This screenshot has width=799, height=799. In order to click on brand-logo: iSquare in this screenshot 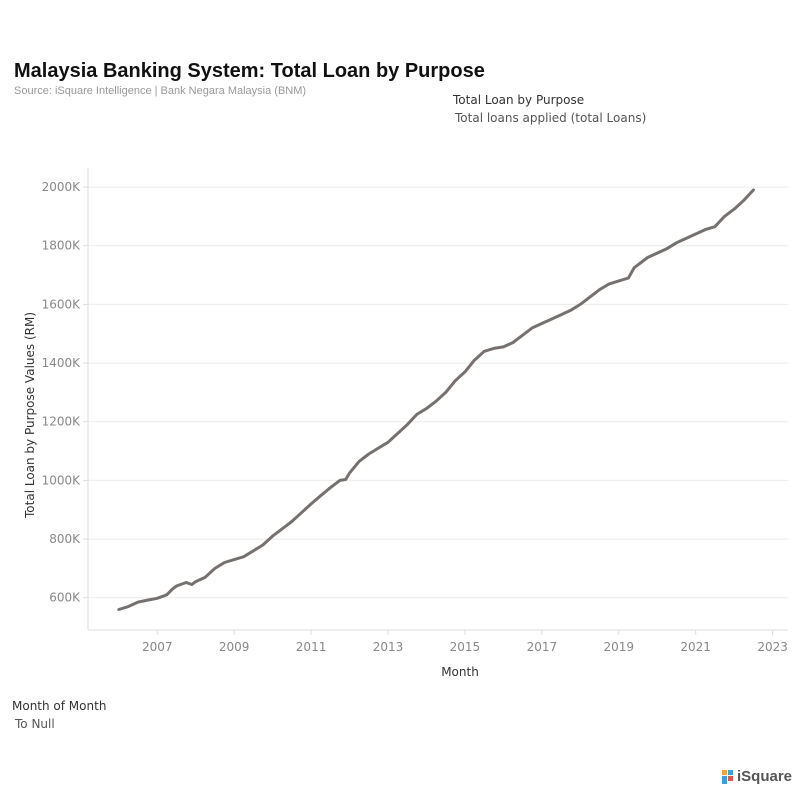, I will do `click(757, 776)`.